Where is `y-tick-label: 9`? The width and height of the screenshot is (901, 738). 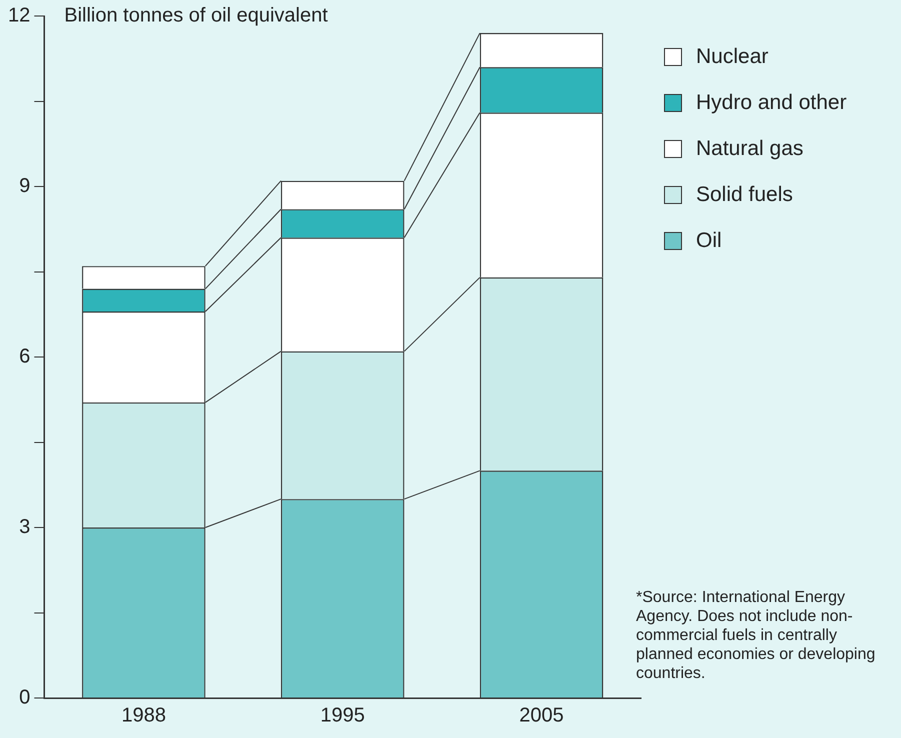 y-tick-label: 9 is located at coordinates (24, 186).